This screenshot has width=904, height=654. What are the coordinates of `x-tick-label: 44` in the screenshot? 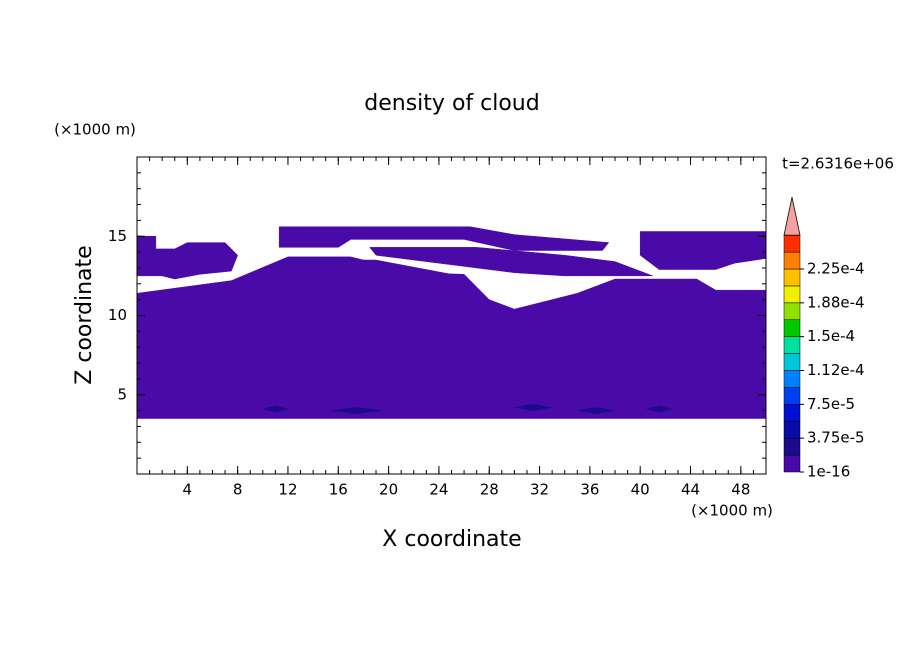 It's located at (690, 490).